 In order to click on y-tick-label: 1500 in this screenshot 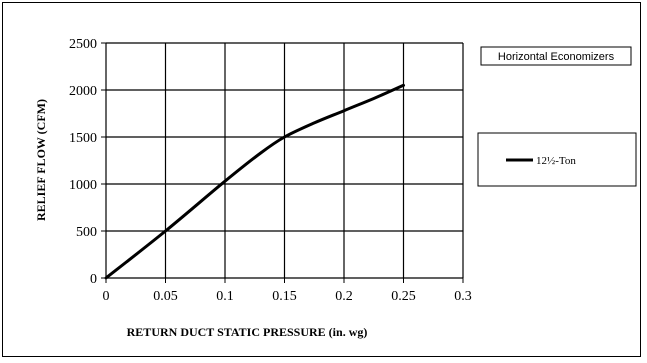, I will do `click(83, 138)`.